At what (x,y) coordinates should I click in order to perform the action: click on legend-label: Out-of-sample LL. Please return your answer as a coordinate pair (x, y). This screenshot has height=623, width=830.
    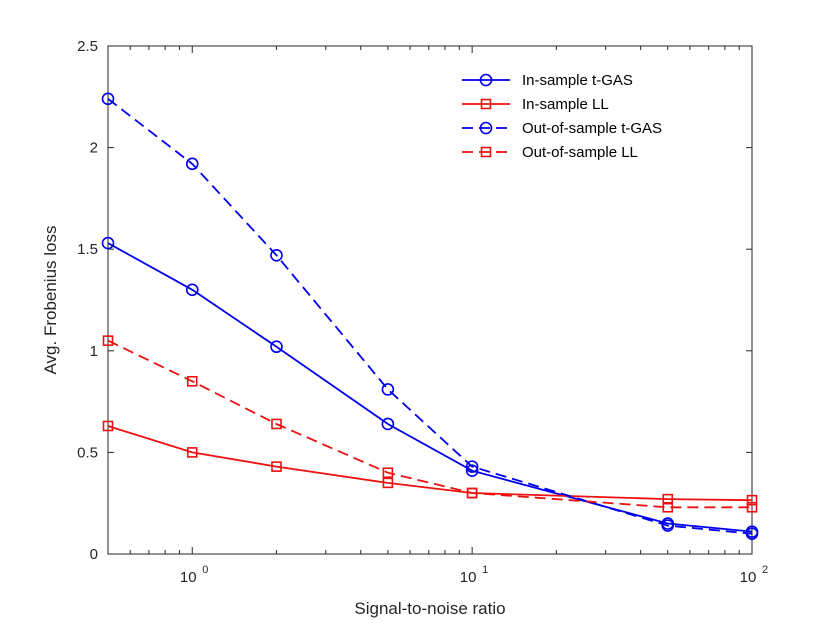
    Looking at the image, I should click on (580, 152).